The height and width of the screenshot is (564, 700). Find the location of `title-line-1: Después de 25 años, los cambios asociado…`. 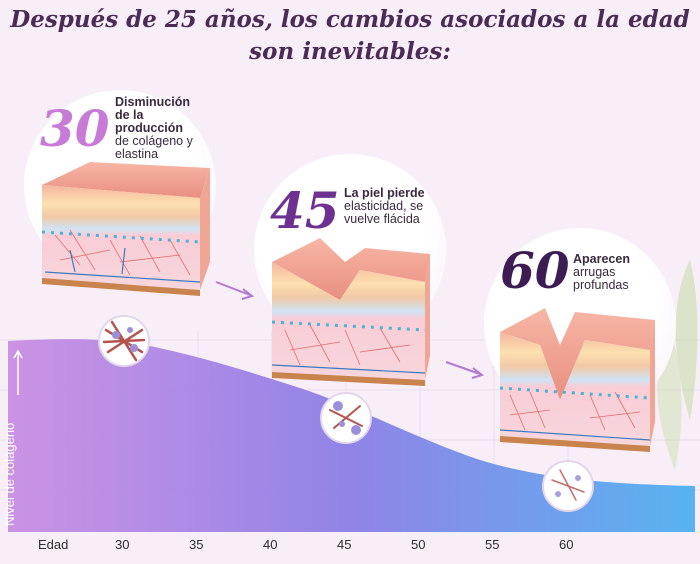

title-line-1: Después de 25 años, los cambios asociado… is located at coordinates (350, 19).